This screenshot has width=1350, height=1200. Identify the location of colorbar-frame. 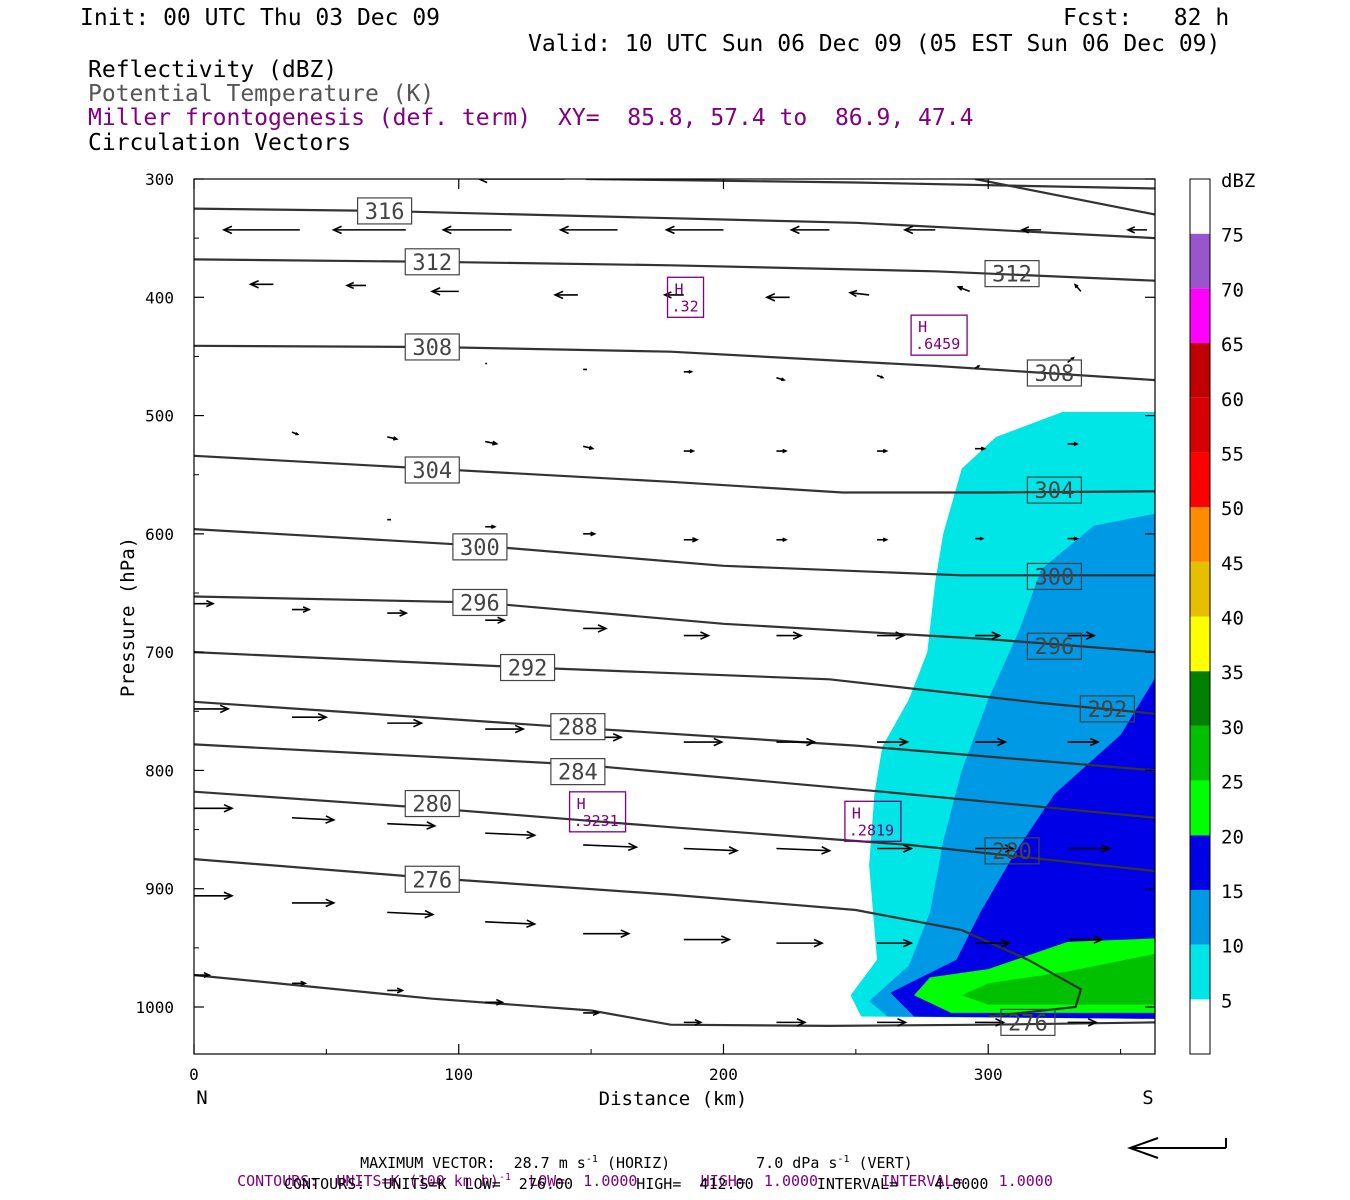
(1200, 616).